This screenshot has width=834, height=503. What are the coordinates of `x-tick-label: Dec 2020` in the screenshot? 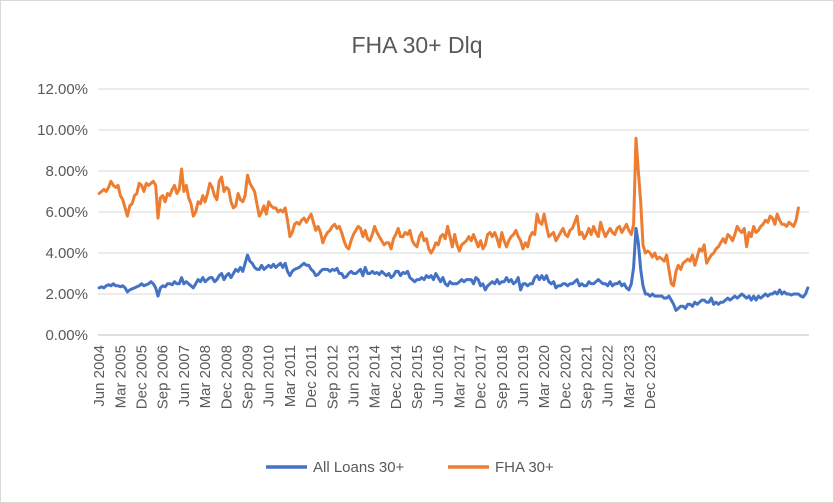 It's located at (565, 377).